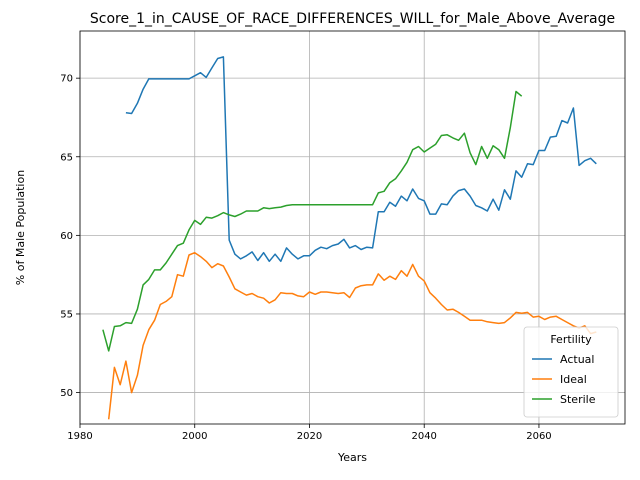 The height and width of the screenshot is (480, 640). Describe the element at coordinates (66, 157) in the screenshot. I see `y-tick-label: 65` at that location.